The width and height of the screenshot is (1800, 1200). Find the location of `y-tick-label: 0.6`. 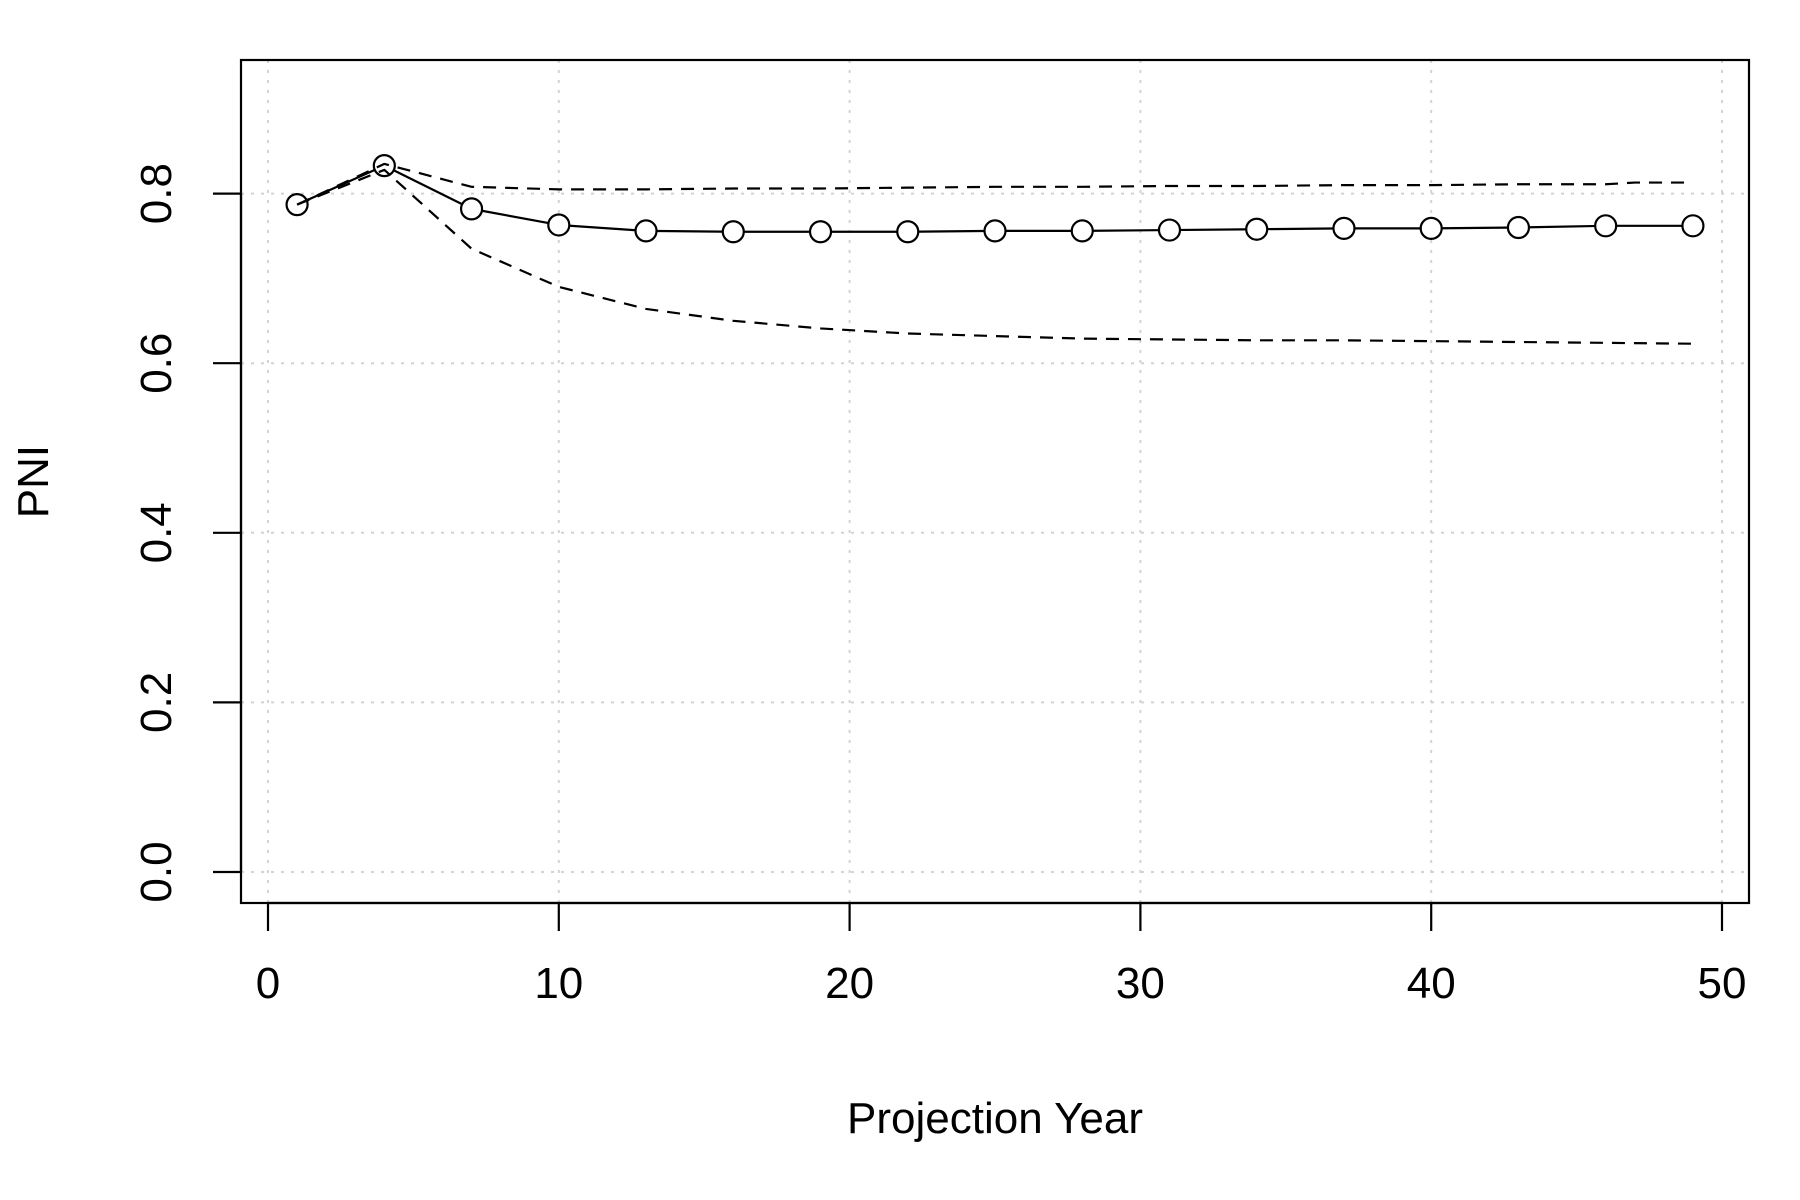

y-tick-label: 0.6 is located at coordinates (156, 363).